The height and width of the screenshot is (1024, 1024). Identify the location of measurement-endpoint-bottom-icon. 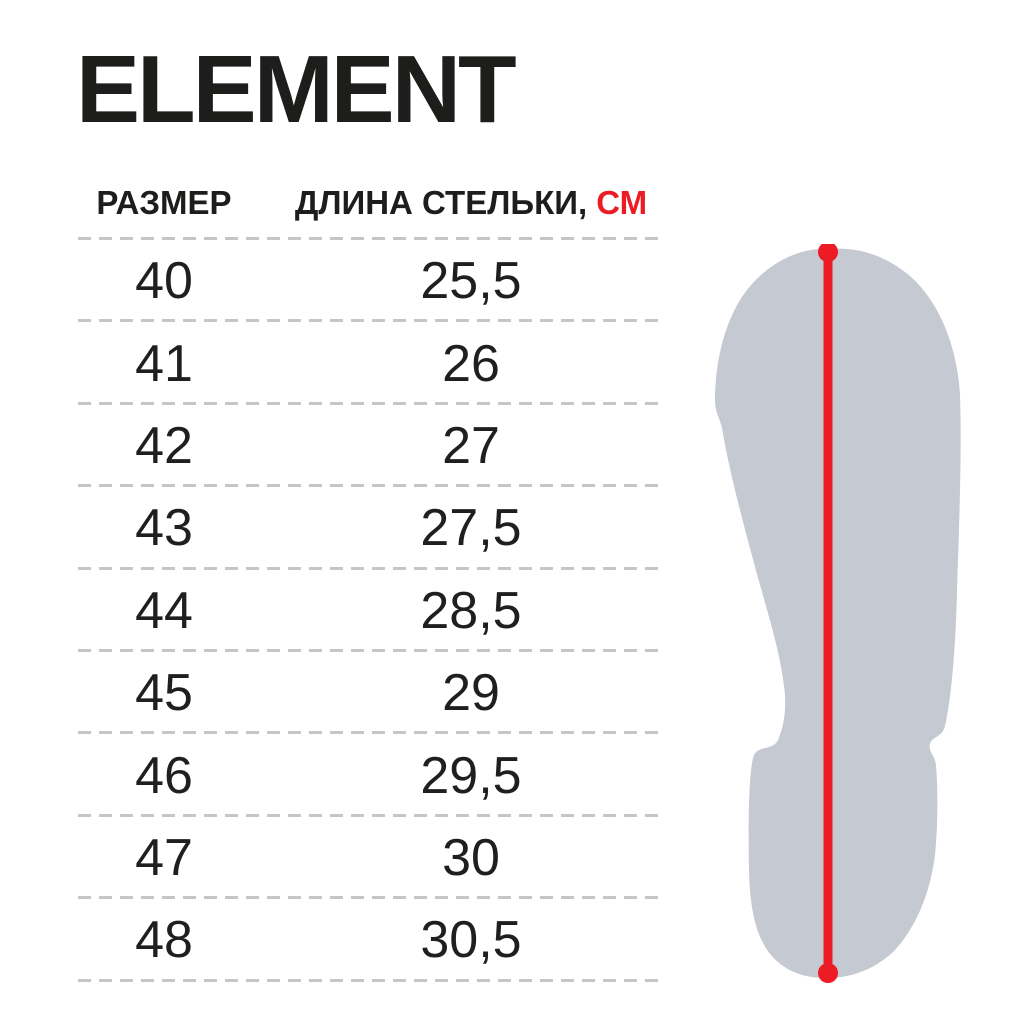
(828, 973).